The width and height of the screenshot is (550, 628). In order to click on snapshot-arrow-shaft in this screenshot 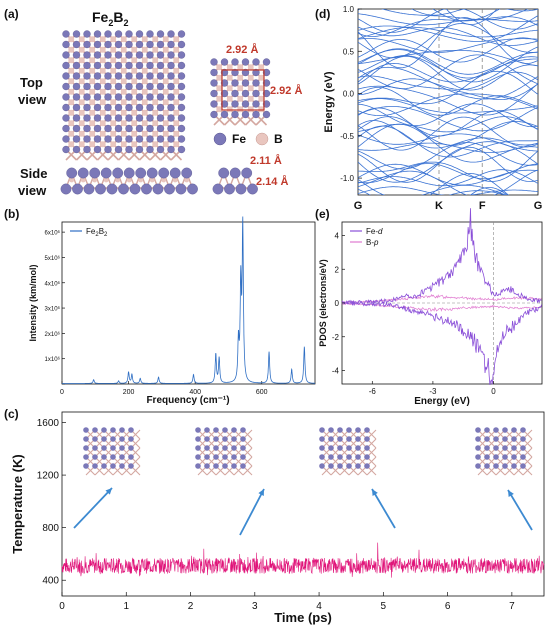, I will do `click(252, 512)`.